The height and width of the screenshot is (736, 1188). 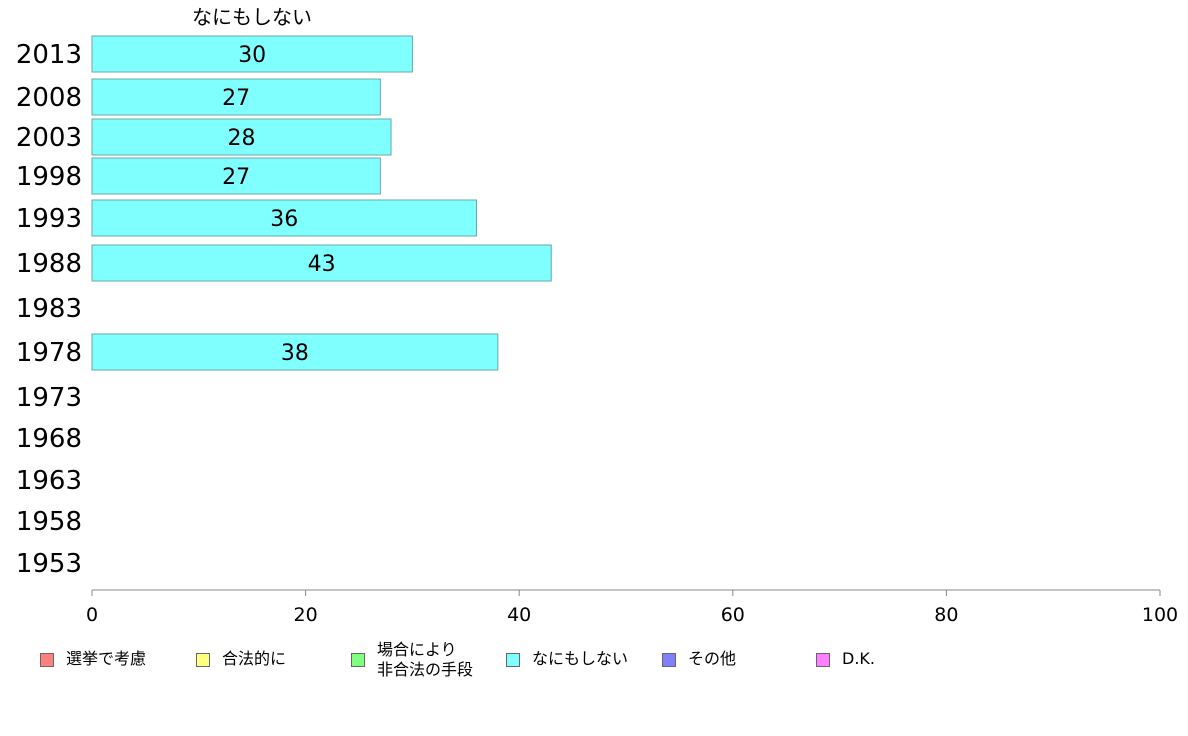 I want to click on legend-item-senkyo: 選挙で考慮, so click(x=93, y=654).